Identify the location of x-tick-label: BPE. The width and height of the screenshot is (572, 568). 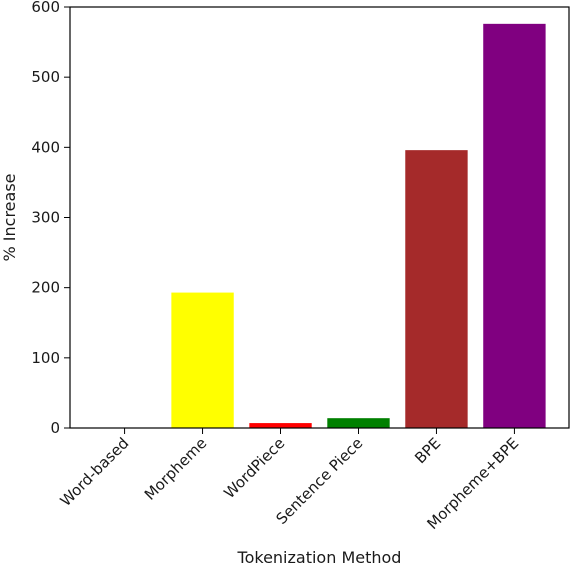
(427, 450).